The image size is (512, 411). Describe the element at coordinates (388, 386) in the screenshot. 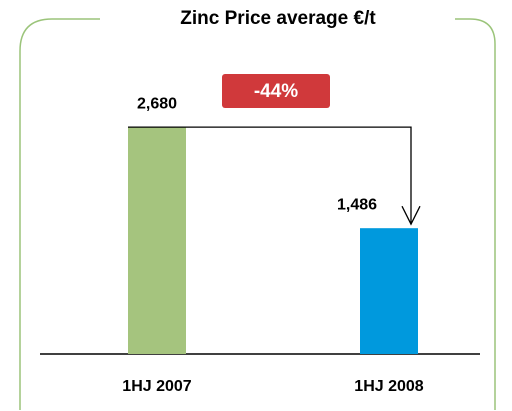

I see `x-tick-label: 1HJ 2008` at that location.